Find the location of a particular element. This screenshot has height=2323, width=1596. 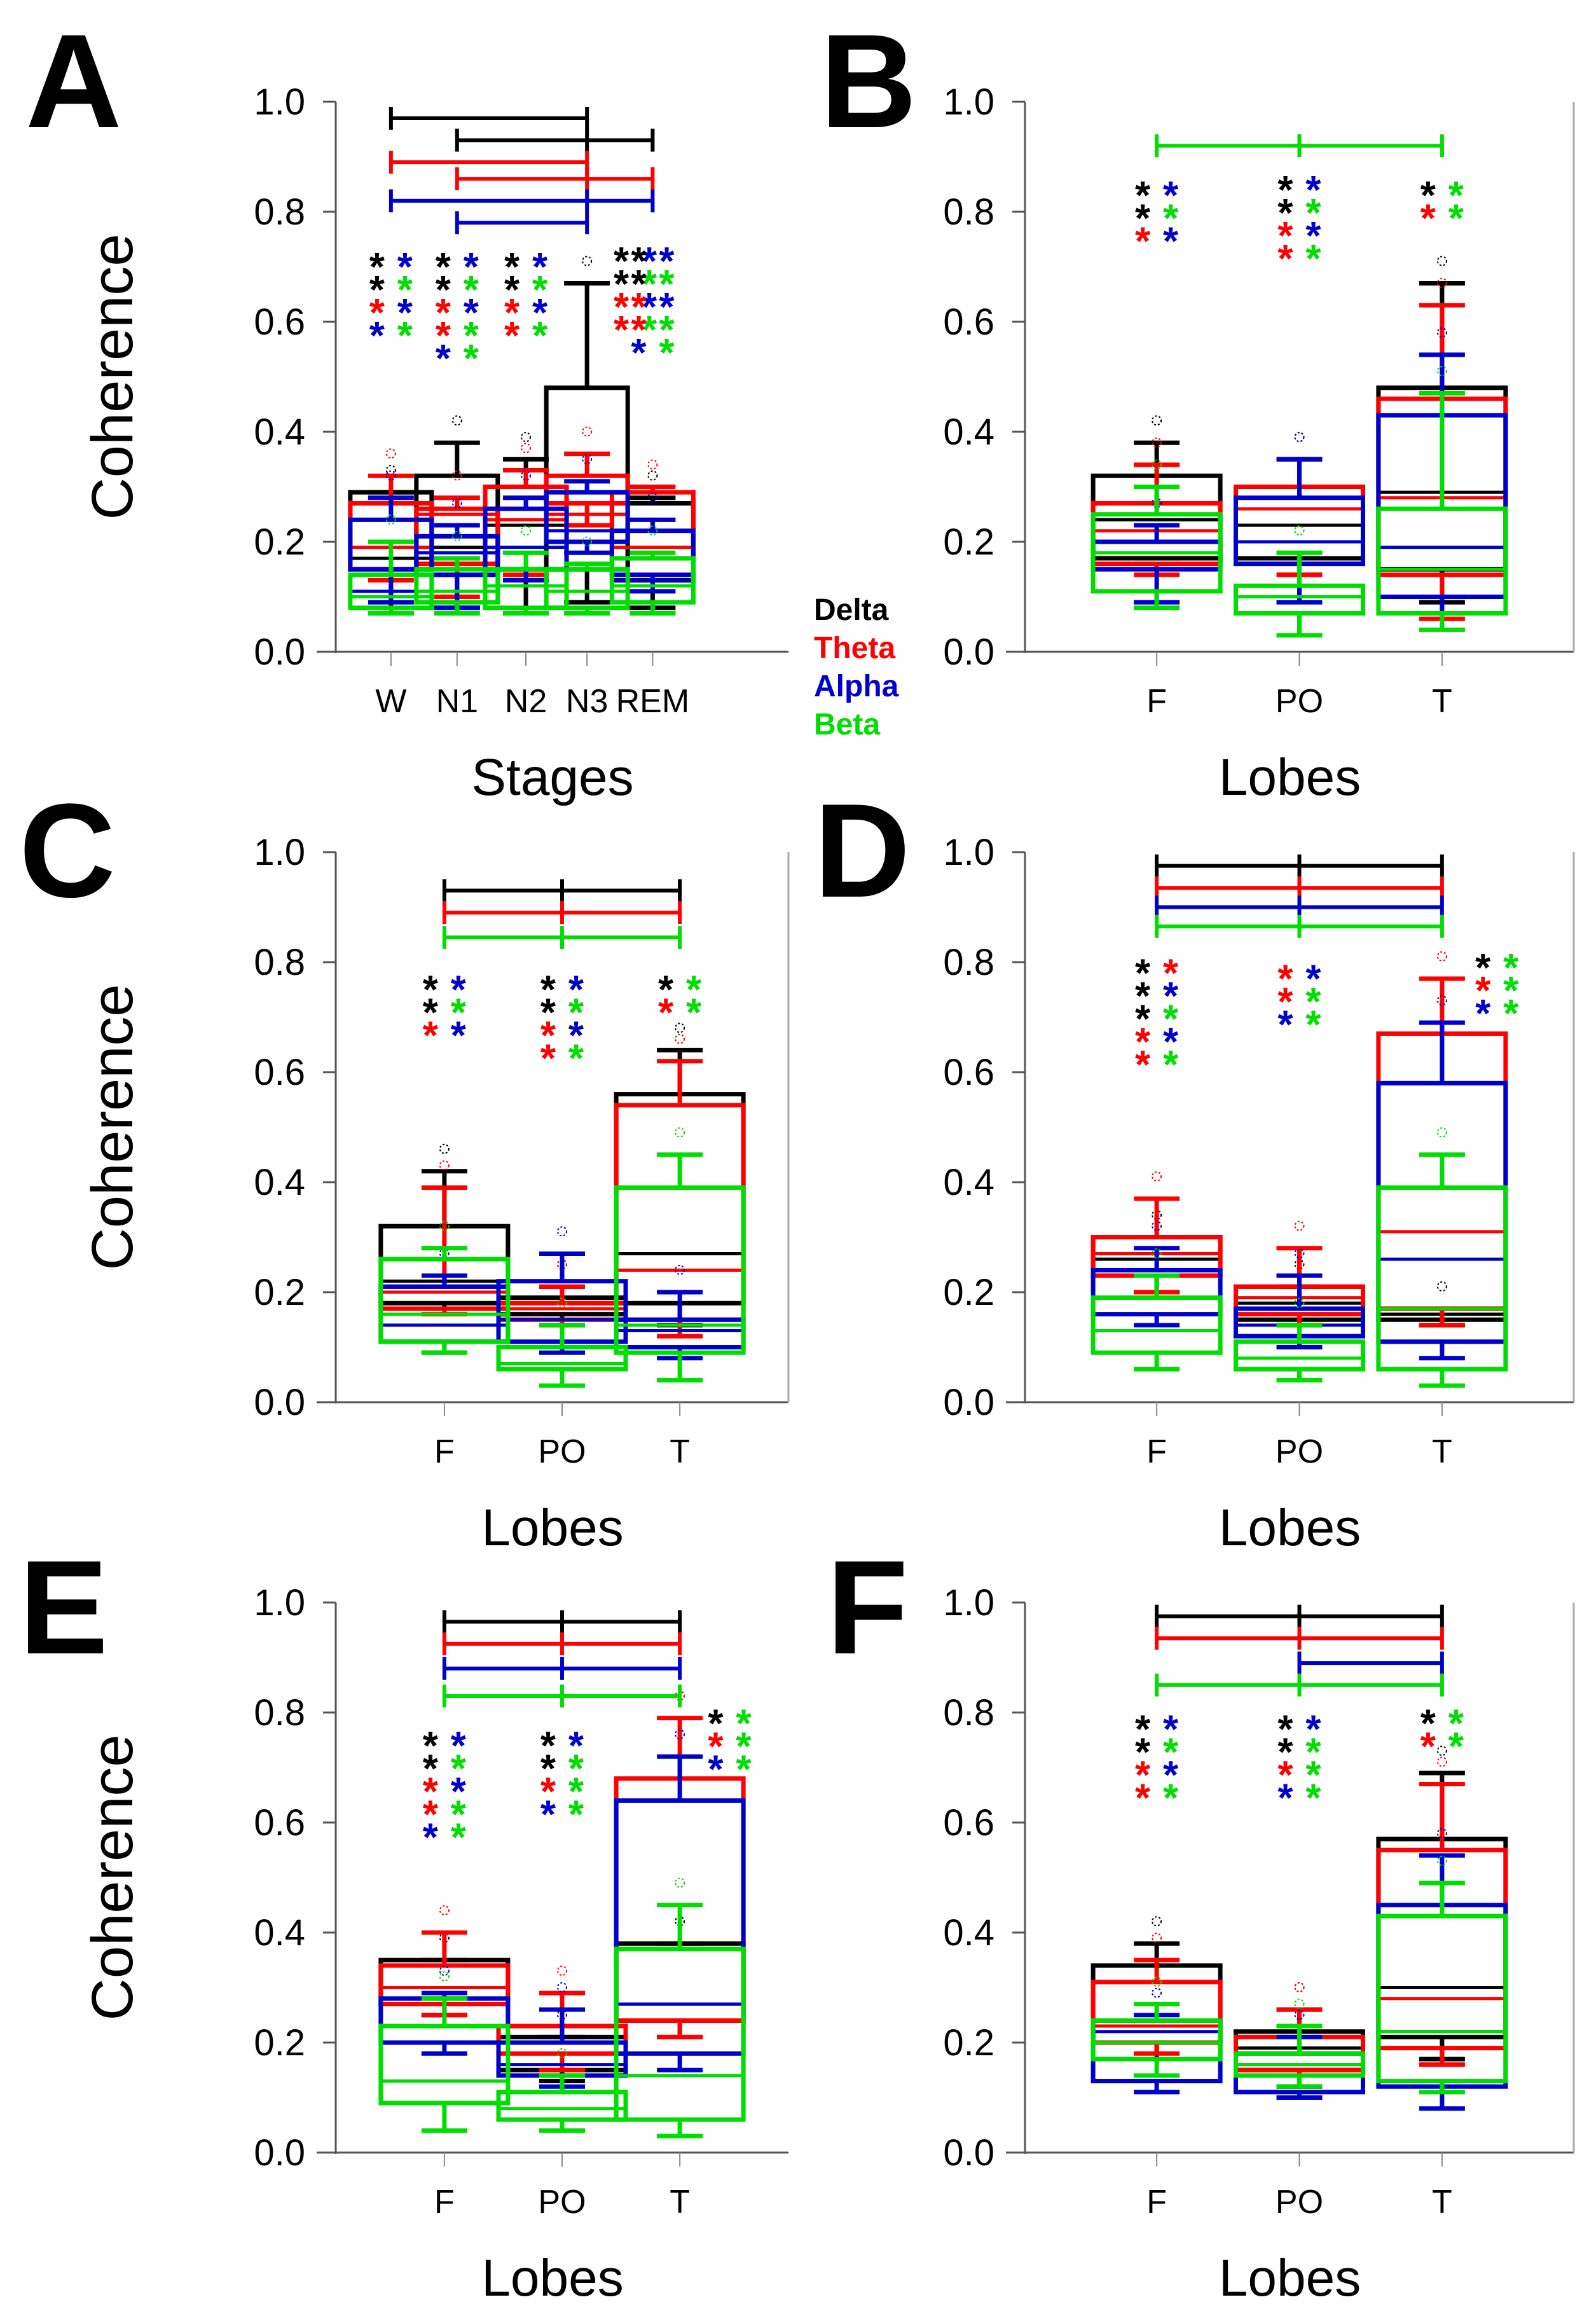

legend-item-theta: Theta is located at coordinates (855, 648).